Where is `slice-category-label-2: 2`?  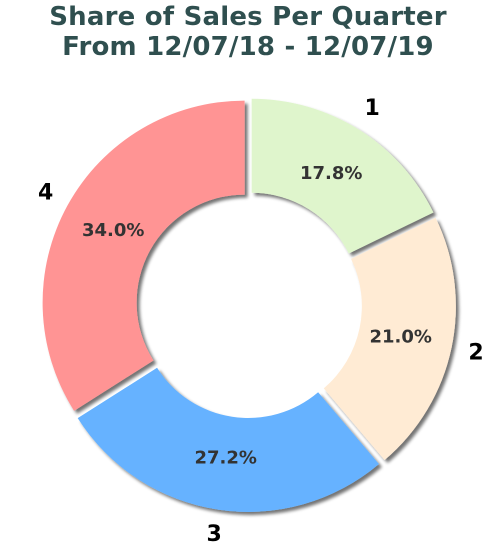
slice-category-label-2: 2 is located at coordinates (475, 352).